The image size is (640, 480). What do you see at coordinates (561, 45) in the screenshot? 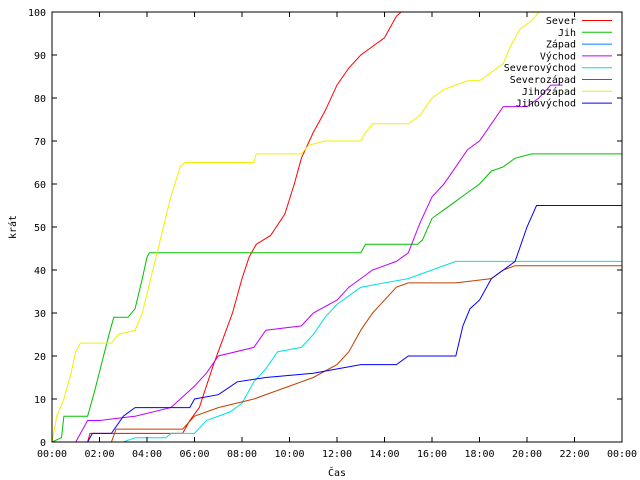
I see `legend-label: Západ` at bounding box center [561, 45].